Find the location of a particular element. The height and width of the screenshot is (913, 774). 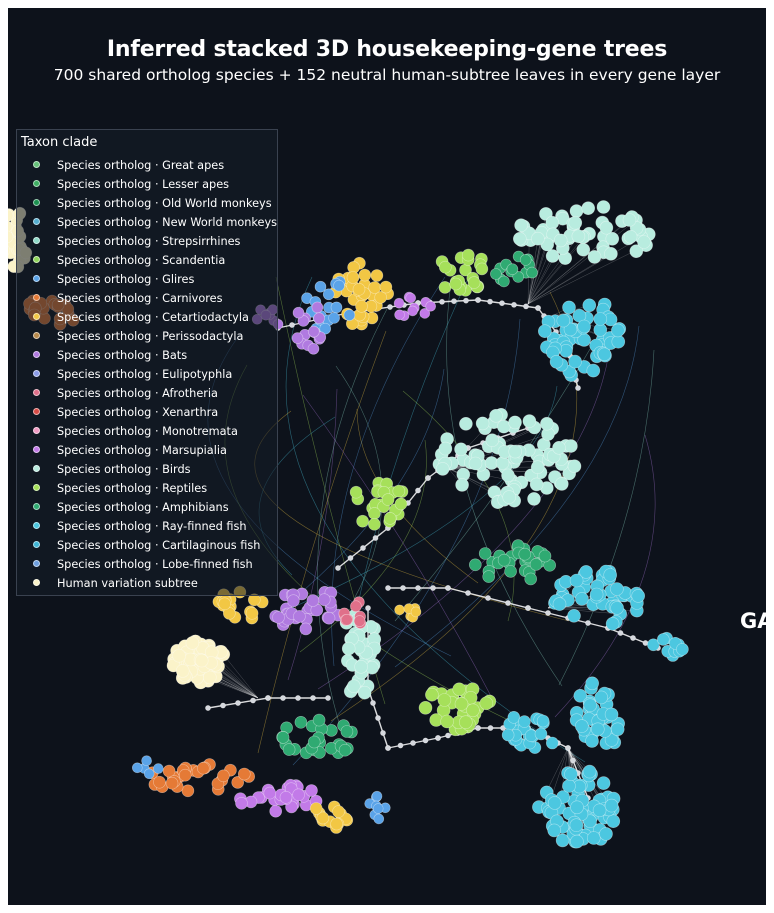

legend-label: Human variation subtree is located at coordinates (127, 583).